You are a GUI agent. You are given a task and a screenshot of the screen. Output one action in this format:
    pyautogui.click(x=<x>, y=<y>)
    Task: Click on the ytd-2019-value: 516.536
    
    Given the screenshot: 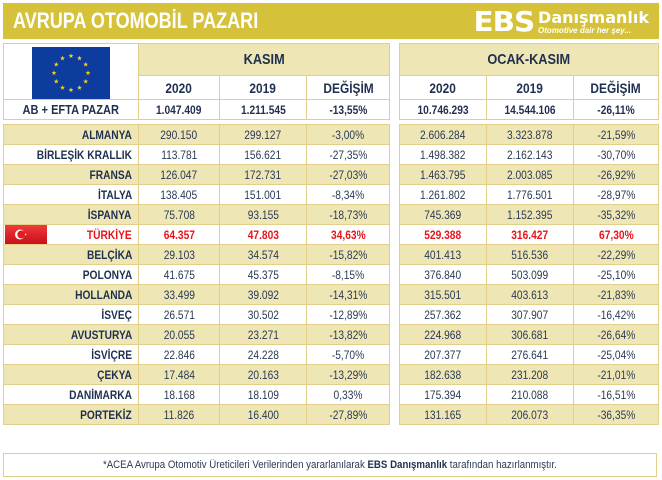 What is the action you would take?
    pyautogui.click(x=529, y=254)
    